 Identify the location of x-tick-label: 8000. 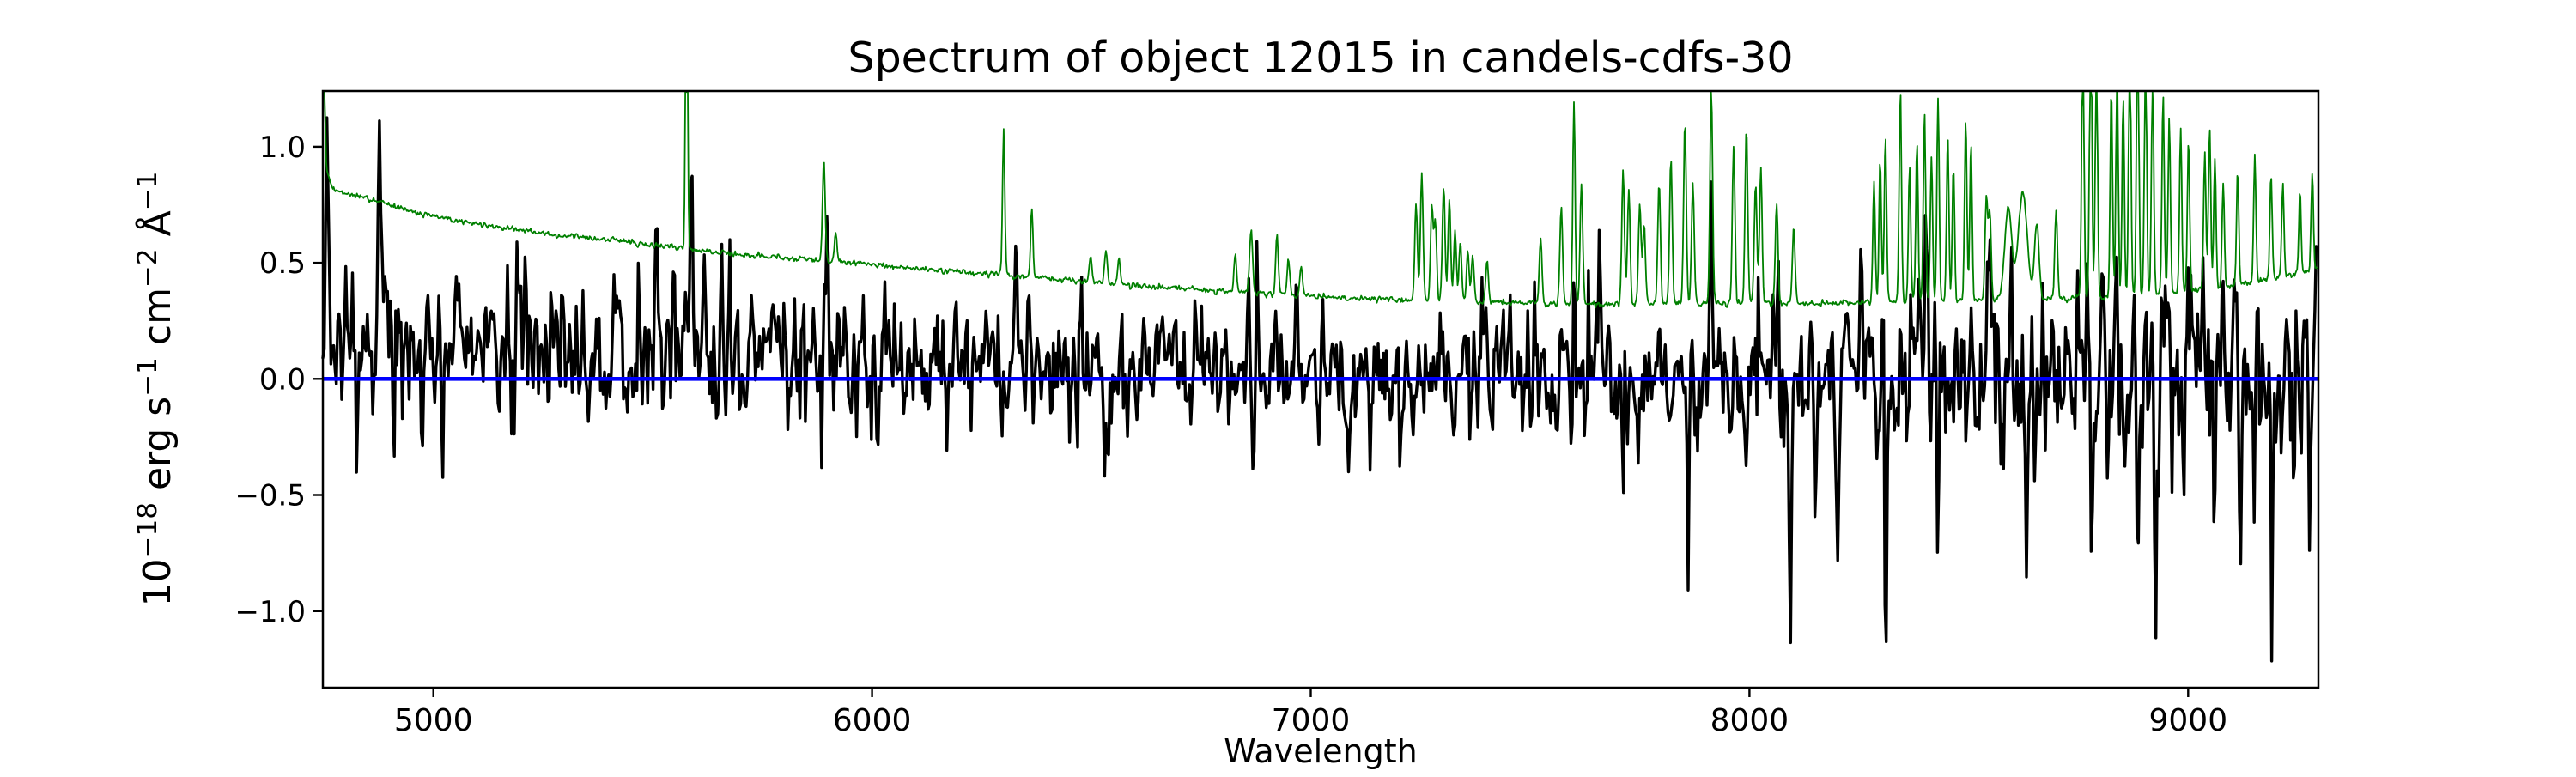
(1749, 720).